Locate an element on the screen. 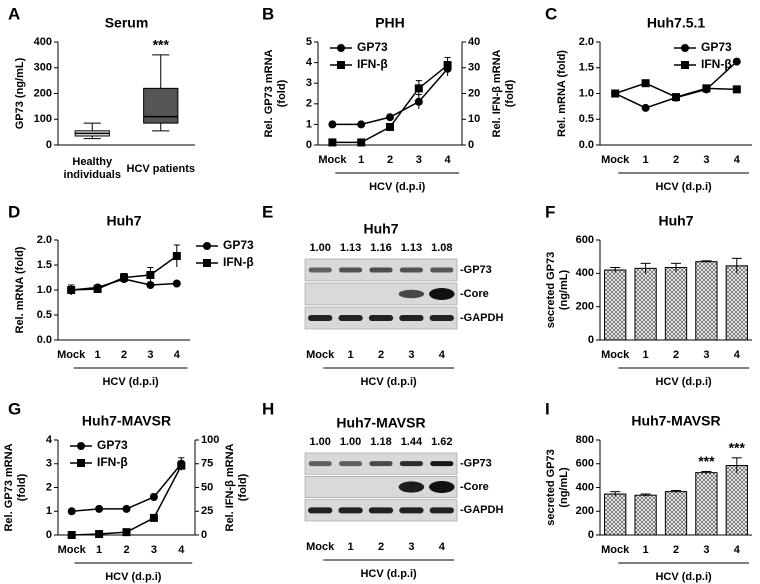  y-tick-label: 3 is located at coordinates (309, 83).